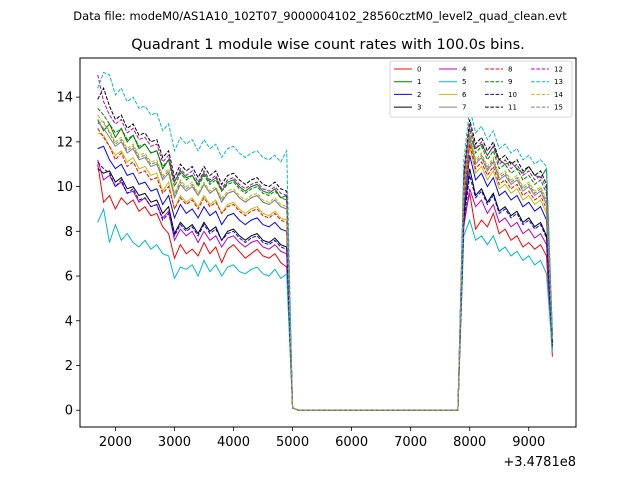  I want to click on y-tick-label: 4, so click(69, 321).